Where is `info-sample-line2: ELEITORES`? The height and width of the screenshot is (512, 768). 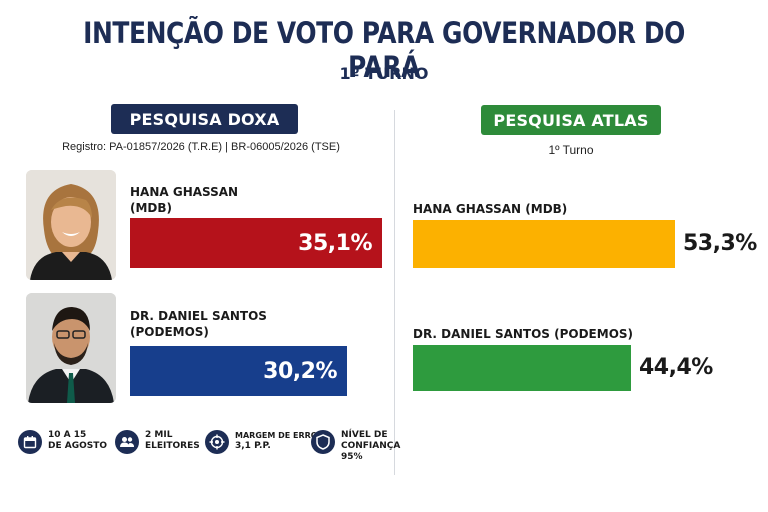 info-sample-line2: ELEITORES is located at coordinates (172, 446).